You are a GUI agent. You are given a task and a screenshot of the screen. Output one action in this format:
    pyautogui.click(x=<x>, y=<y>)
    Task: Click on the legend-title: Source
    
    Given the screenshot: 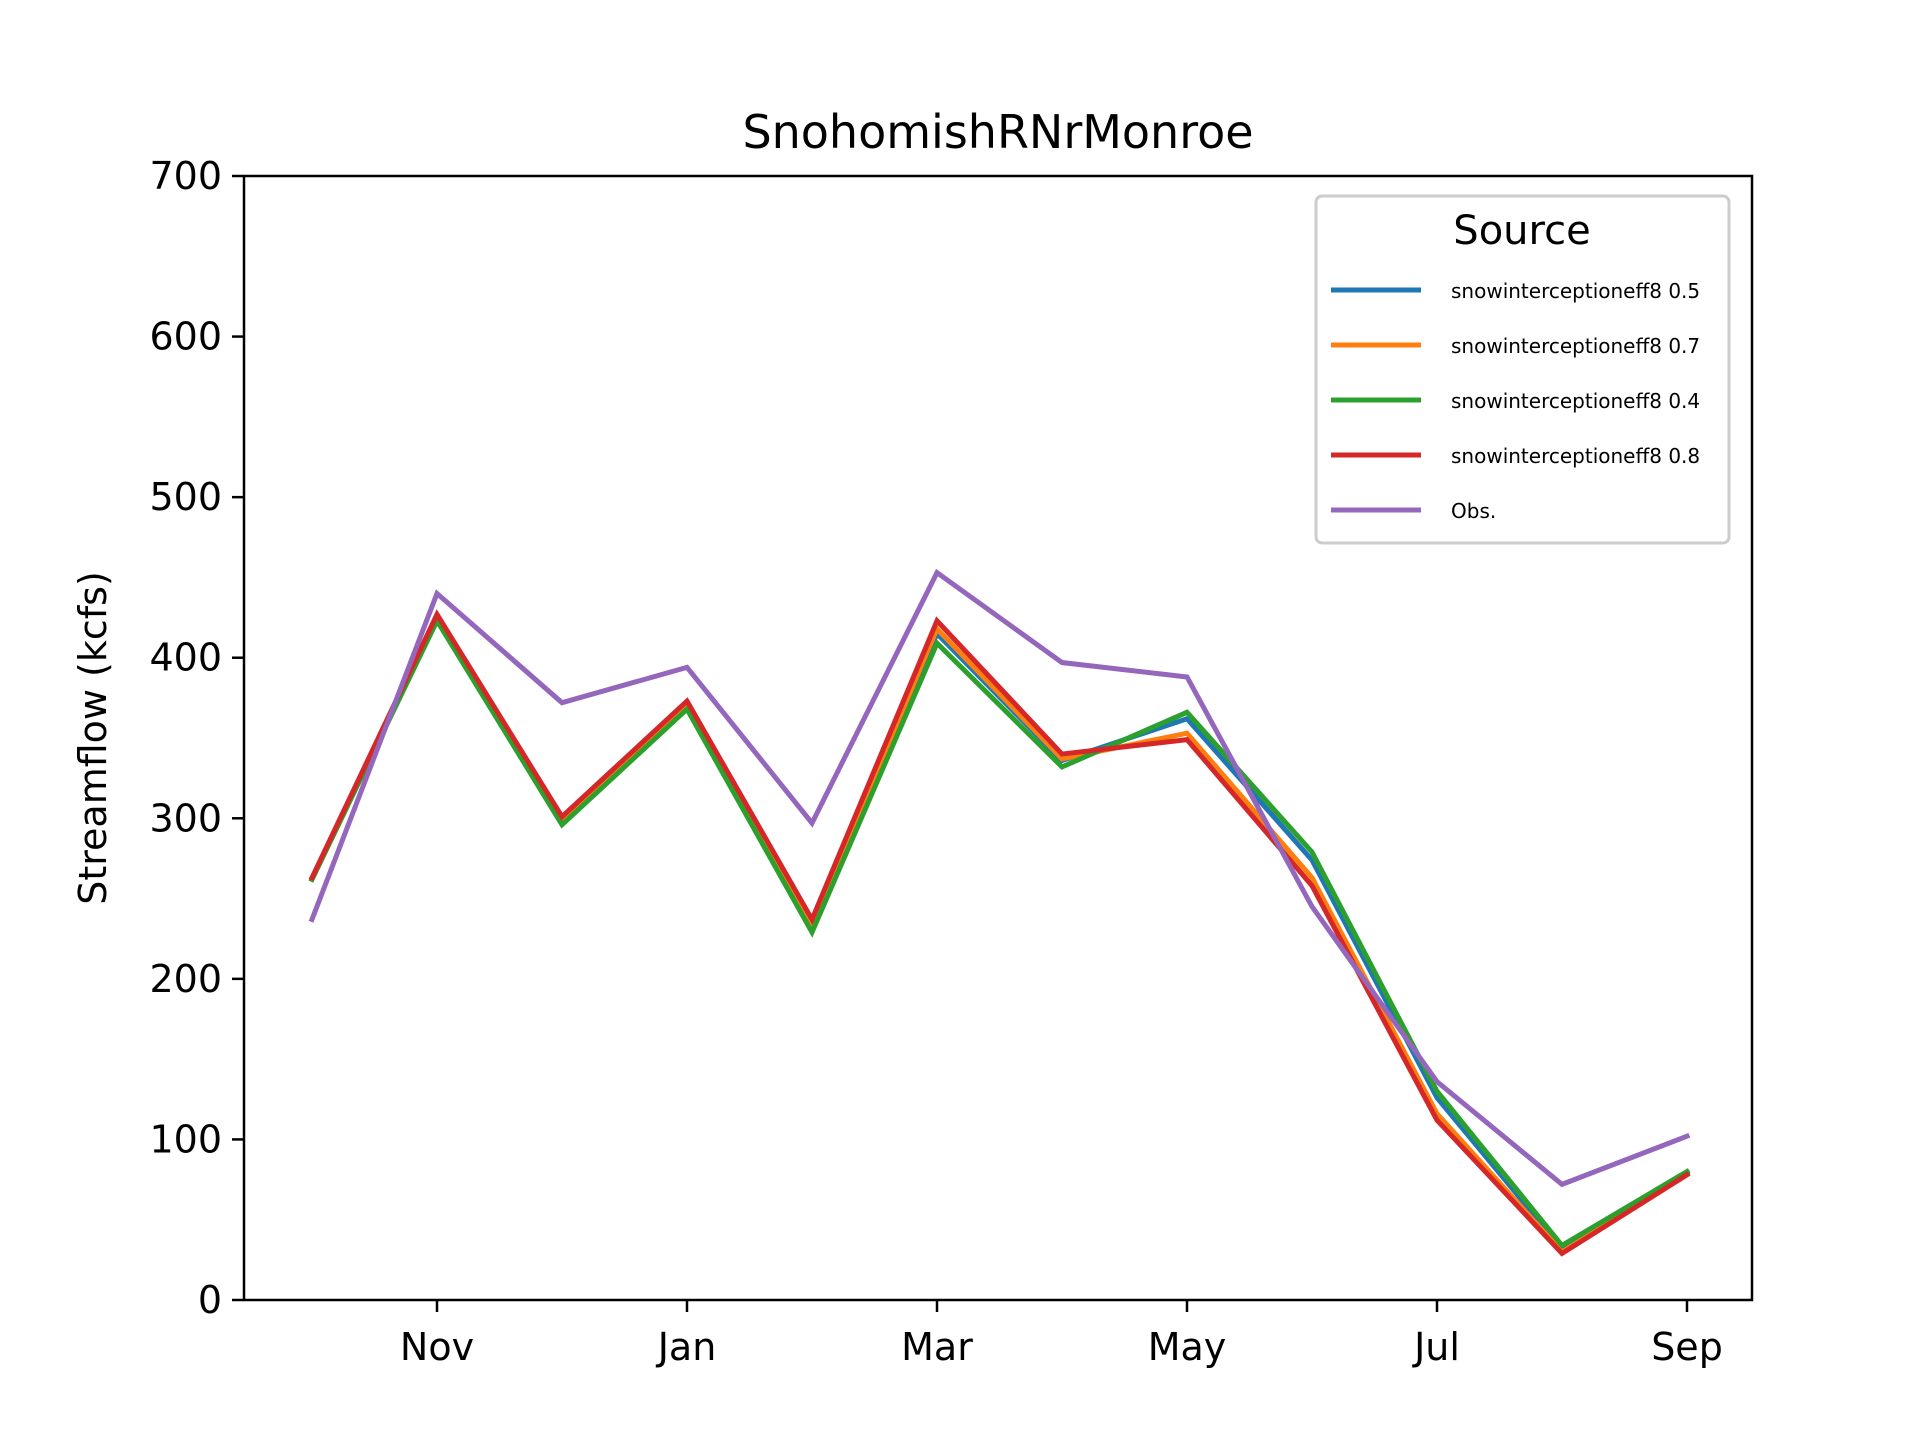 What is the action you would take?
    pyautogui.click(x=1521, y=231)
    